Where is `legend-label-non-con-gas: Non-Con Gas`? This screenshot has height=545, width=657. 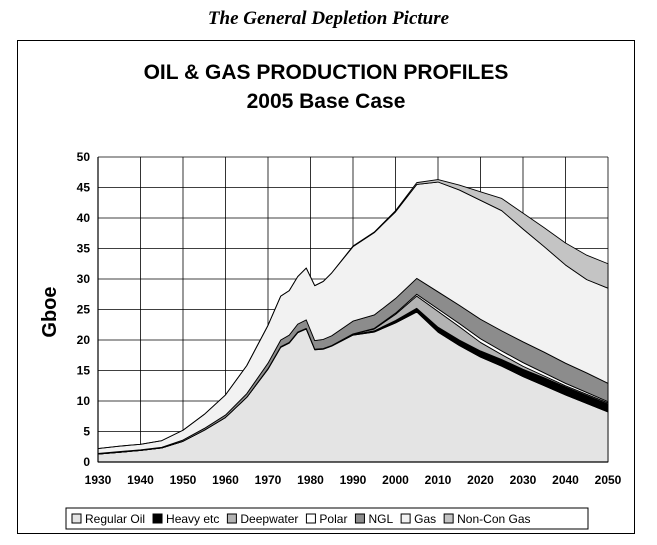 legend-label-non-con-gas: Non-Con Gas is located at coordinates (493, 519).